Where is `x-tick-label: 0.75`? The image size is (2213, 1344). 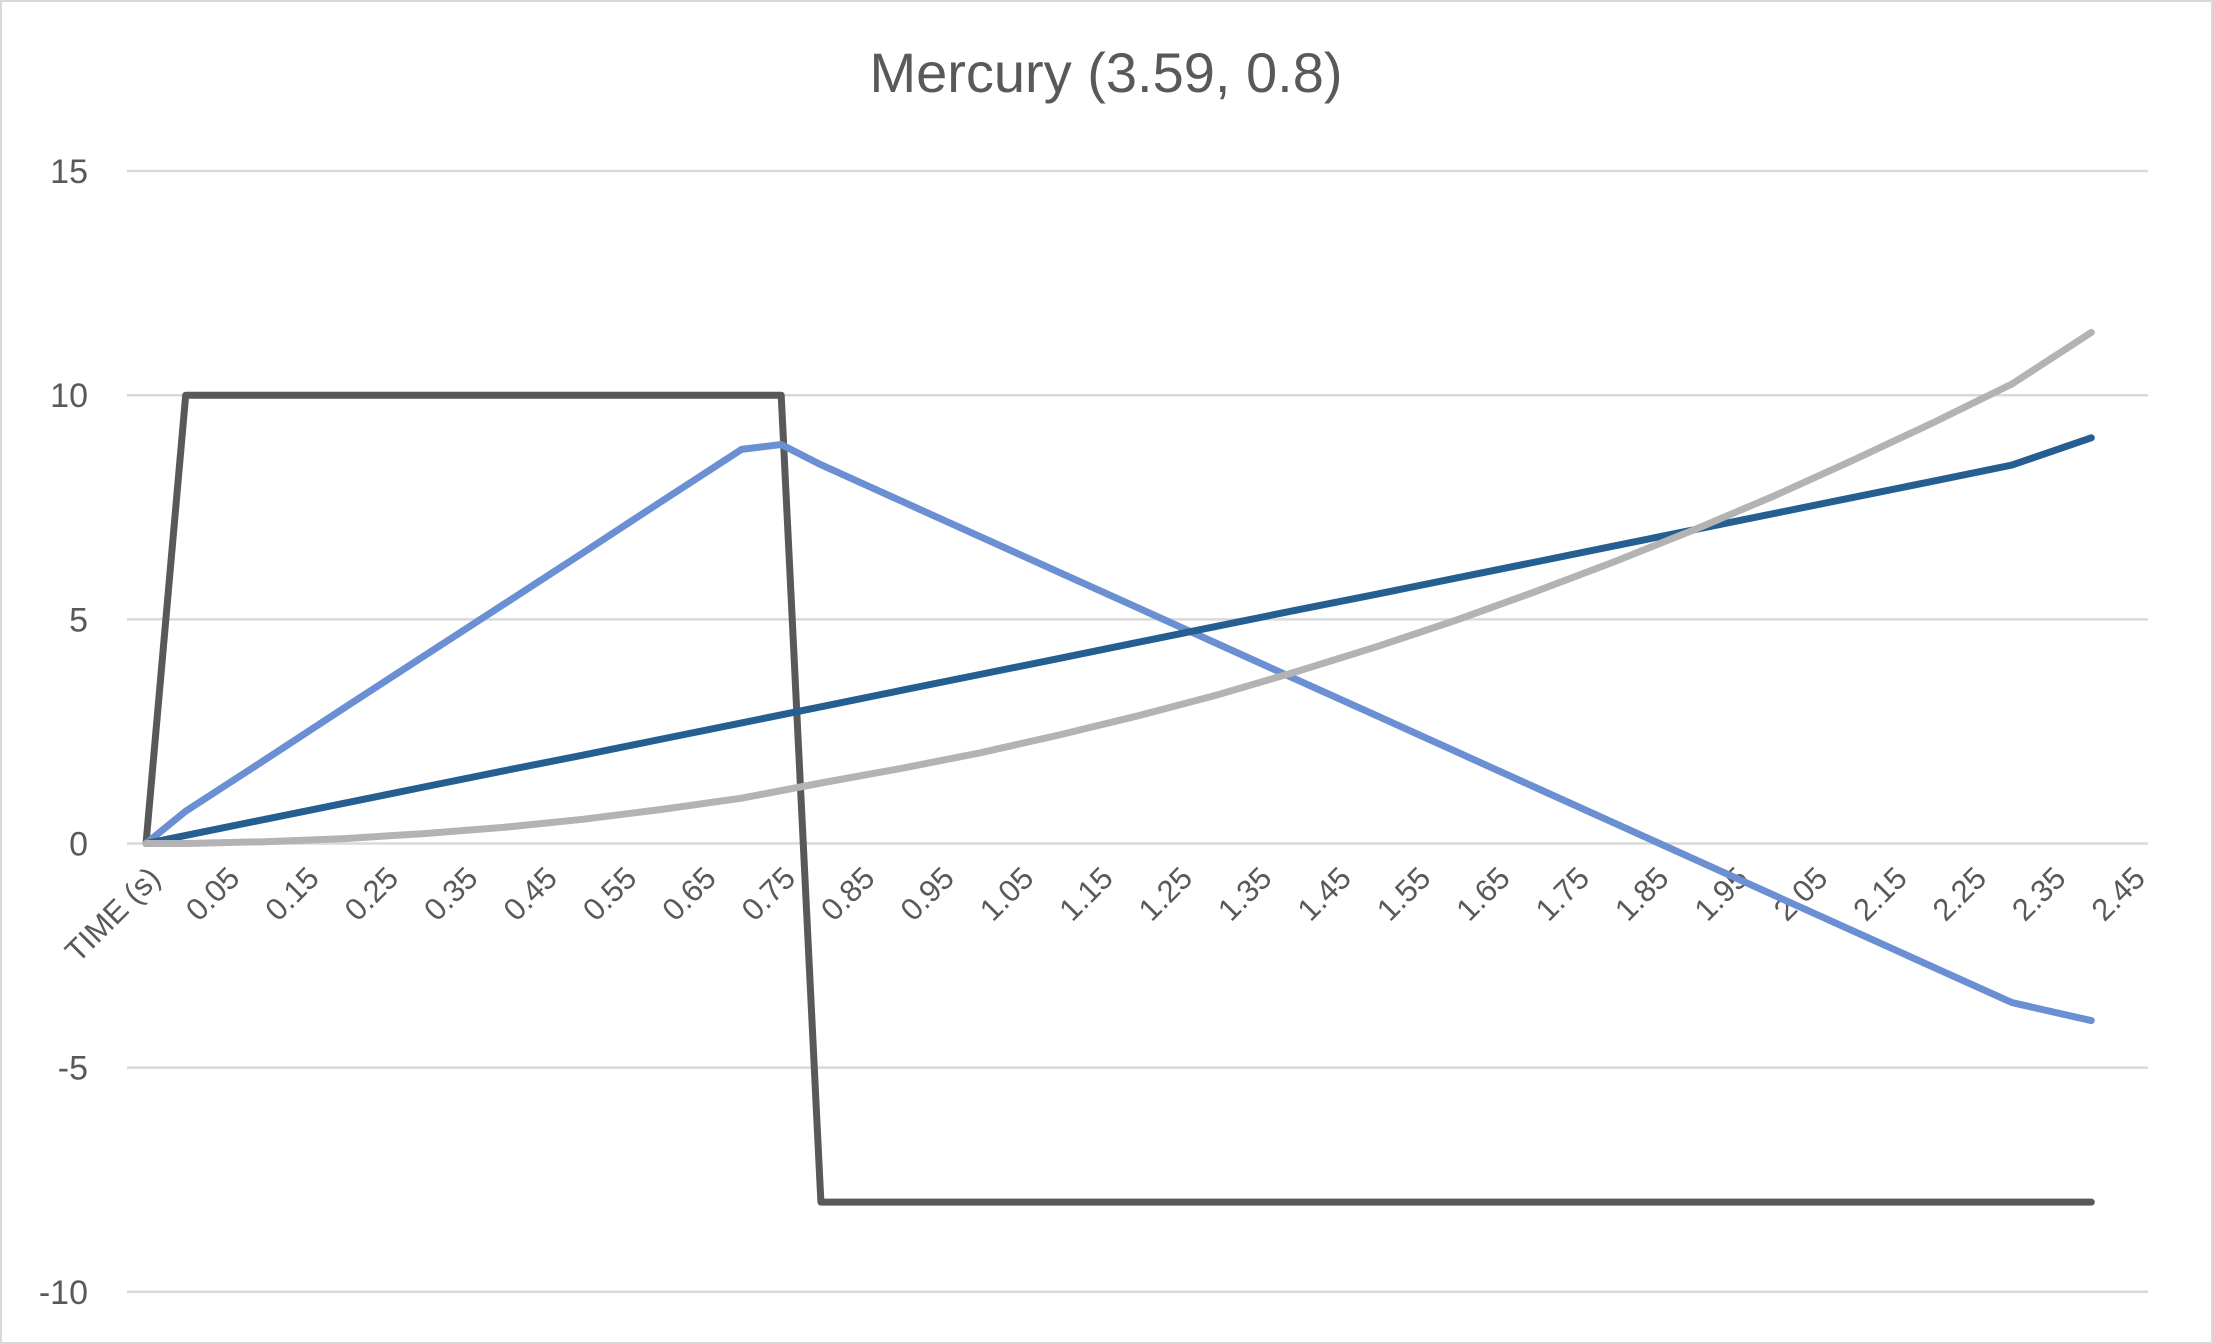
x-tick-label: 0.75 is located at coordinates (768, 893).